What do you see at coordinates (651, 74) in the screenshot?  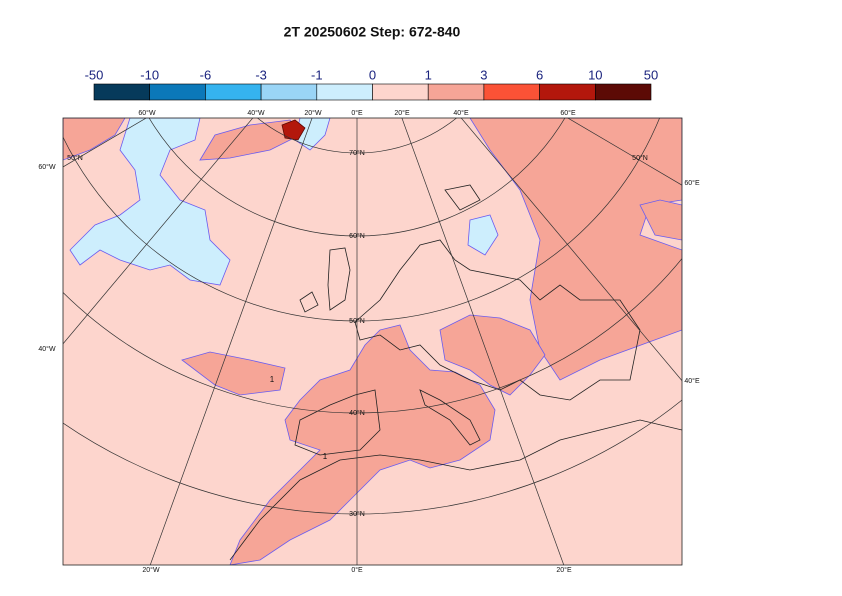 I see `colorbar-label: 50` at bounding box center [651, 74].